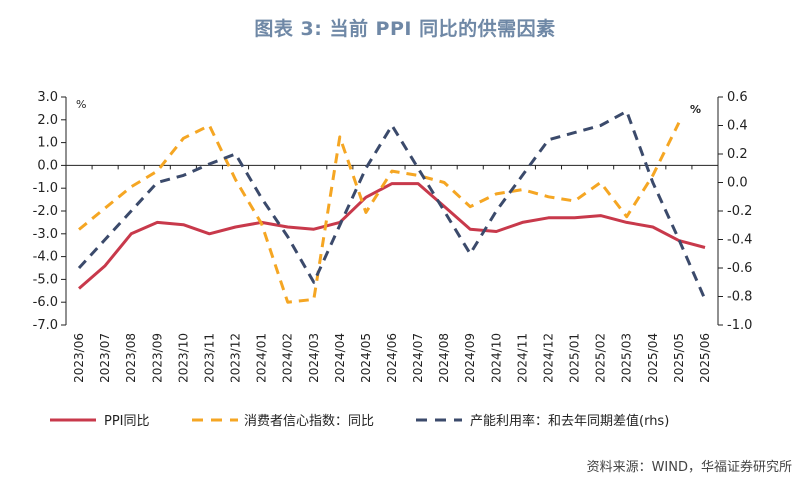 This screenshot has height=481, width=810. Describe the element at coordinates (522, 358) in the screenshot. I see `x-tick-label: 2024/11` at that location.